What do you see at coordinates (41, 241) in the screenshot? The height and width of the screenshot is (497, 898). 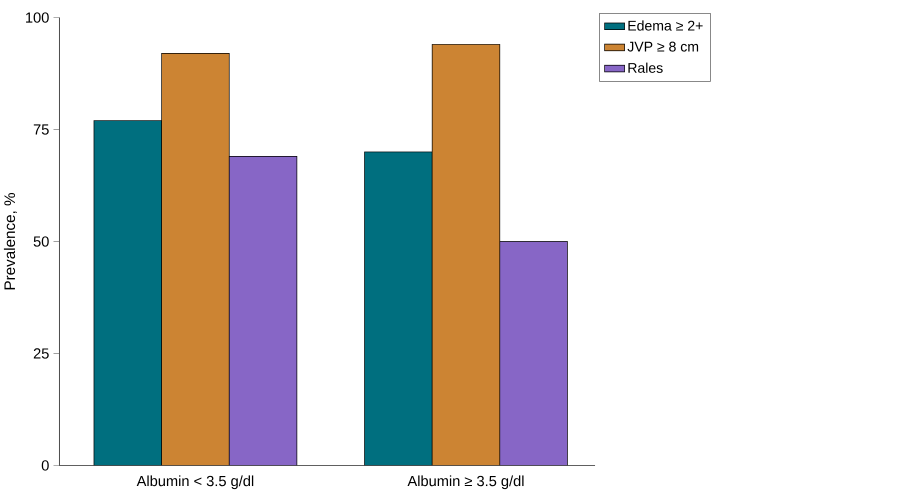 I see `y-tick-label: 50` at bounding box center [41, 241].